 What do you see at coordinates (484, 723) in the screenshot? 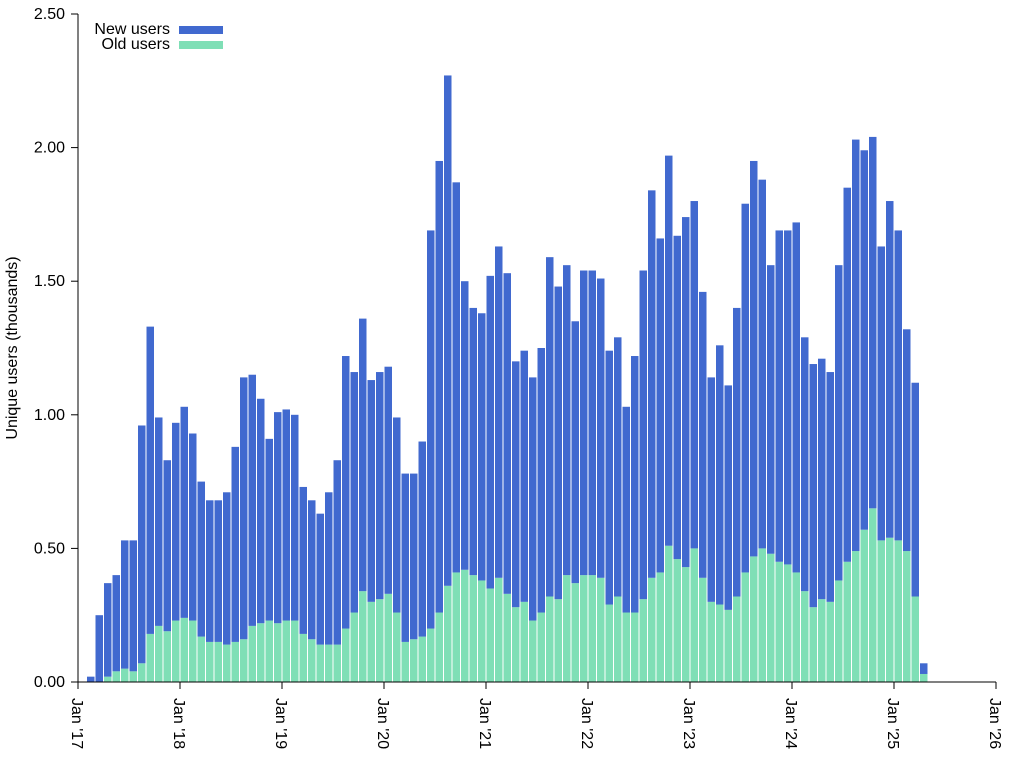
I see `x-tick-label: Jan '21` at bounding box center [484, 723].